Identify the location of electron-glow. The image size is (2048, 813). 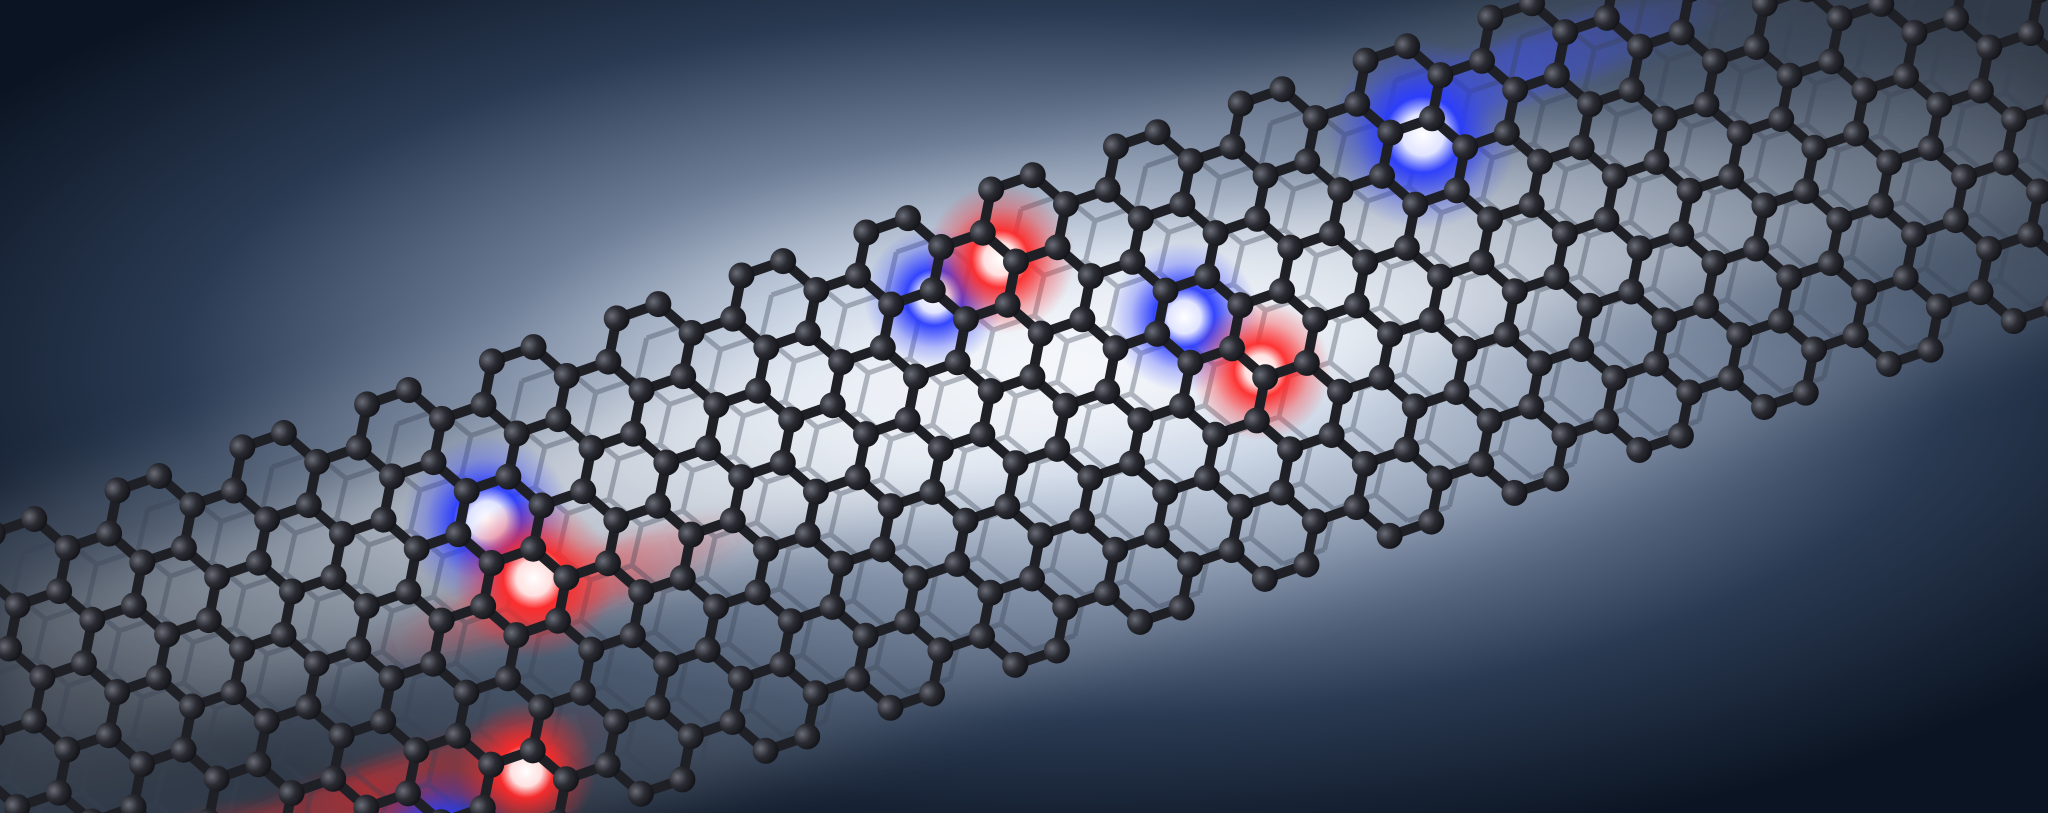
(1000, 258).